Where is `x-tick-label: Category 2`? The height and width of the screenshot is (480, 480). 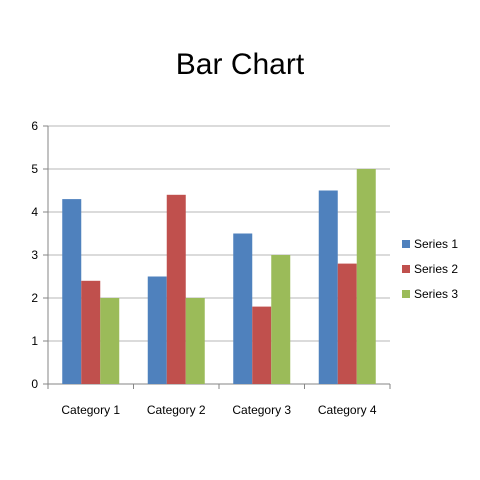
x-tick-label: Category 2 is located at coordinates (176, 410).